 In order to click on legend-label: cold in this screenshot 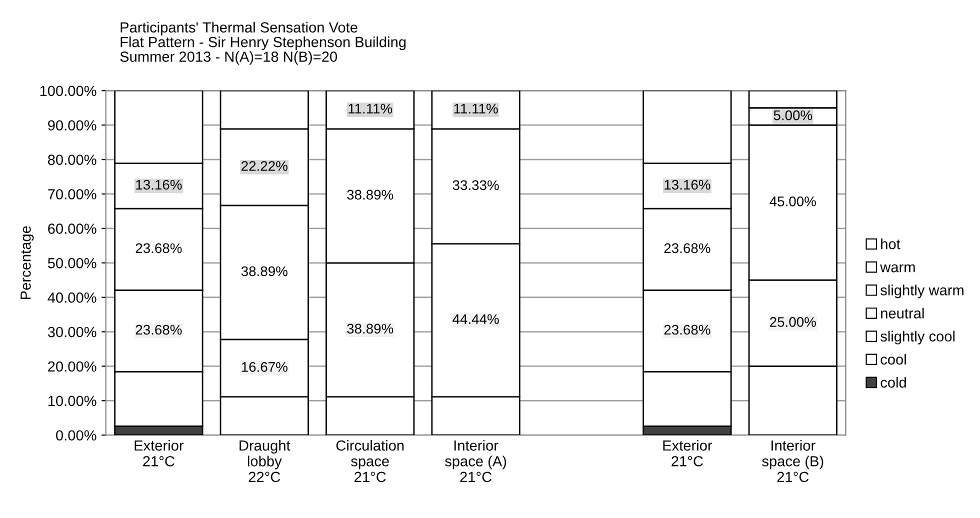, I will do `click(893, 382)`.